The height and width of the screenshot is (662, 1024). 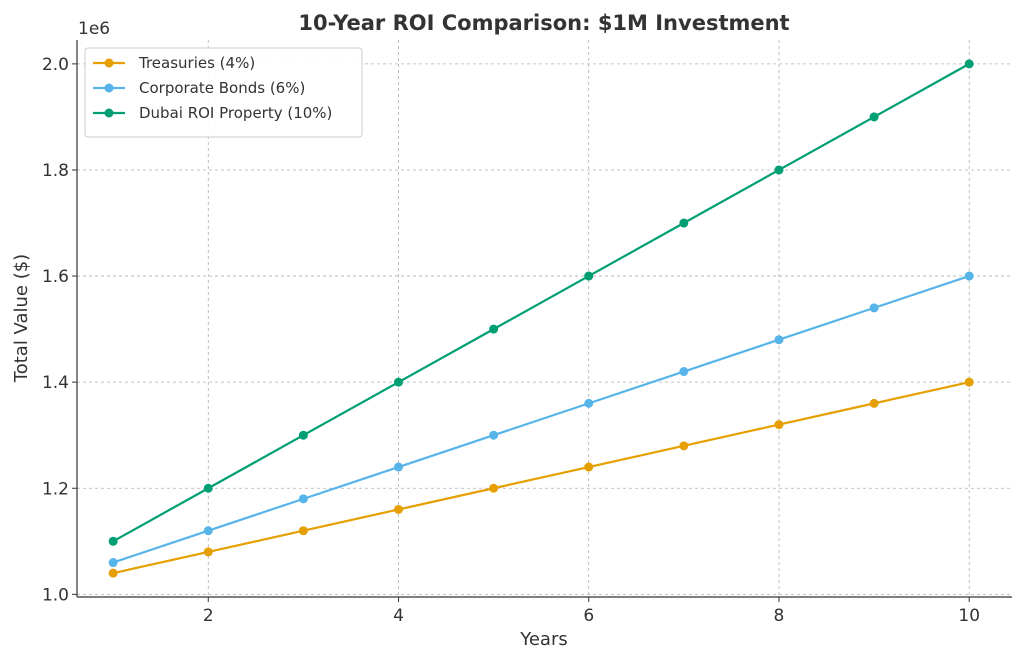 I want to click on legend-item: Treasuries (4%), so click(x=174, y=63).